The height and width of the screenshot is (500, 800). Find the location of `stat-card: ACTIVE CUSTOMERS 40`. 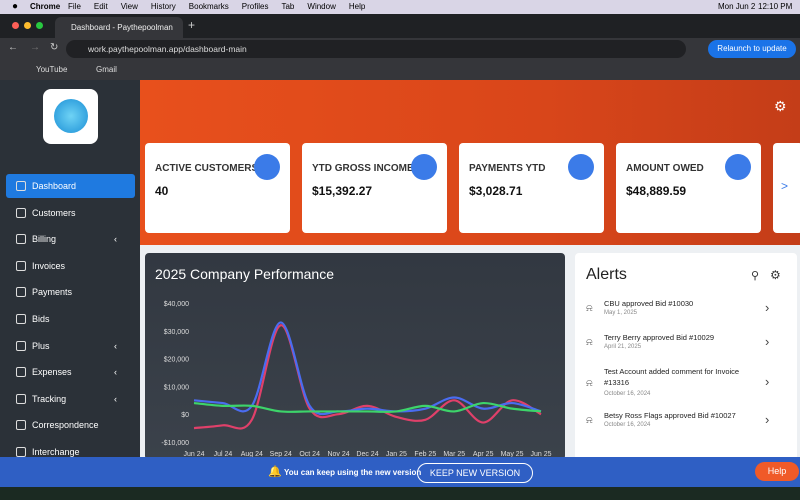

stat-card: ACTIVE CUSTOMERS 40 is located at coordinates (217, 188).